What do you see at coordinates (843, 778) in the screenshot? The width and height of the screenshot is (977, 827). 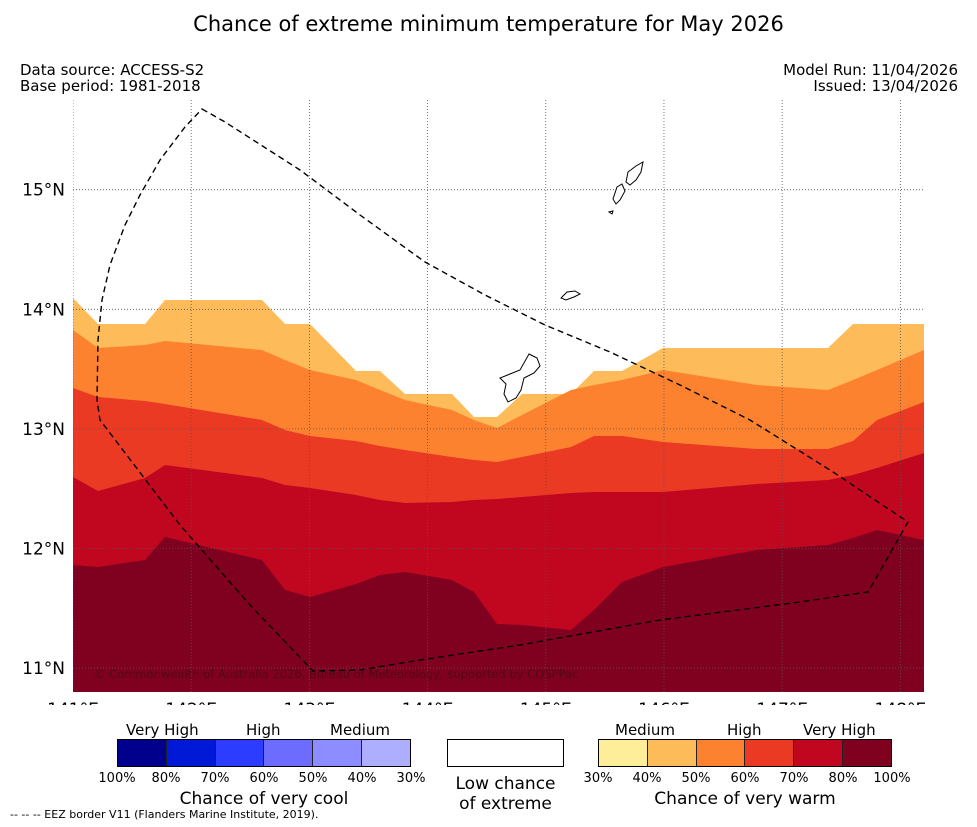 I see `warm-tick-label: 80%` at bounding box center [843, 778].